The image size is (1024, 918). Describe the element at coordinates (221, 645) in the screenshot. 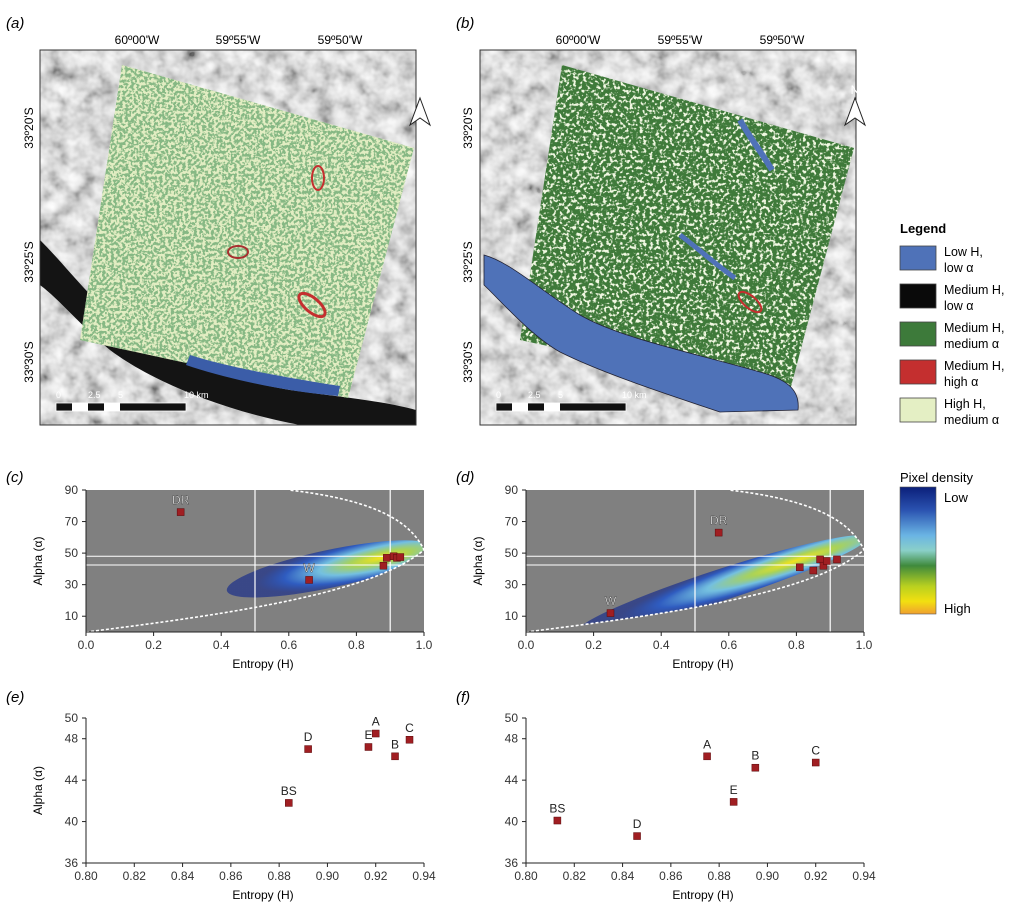

I see `x-tick-label: 0.4` at that location.